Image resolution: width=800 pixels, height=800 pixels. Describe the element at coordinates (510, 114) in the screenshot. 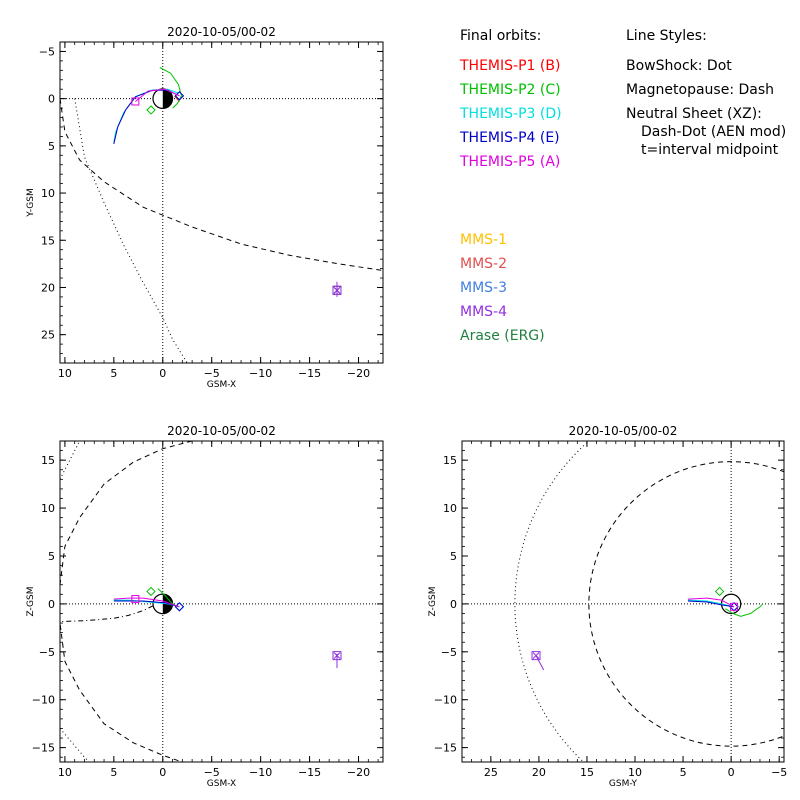

I see `legend-item-themis-p3: THEMIS-P3 (D)` at that location.